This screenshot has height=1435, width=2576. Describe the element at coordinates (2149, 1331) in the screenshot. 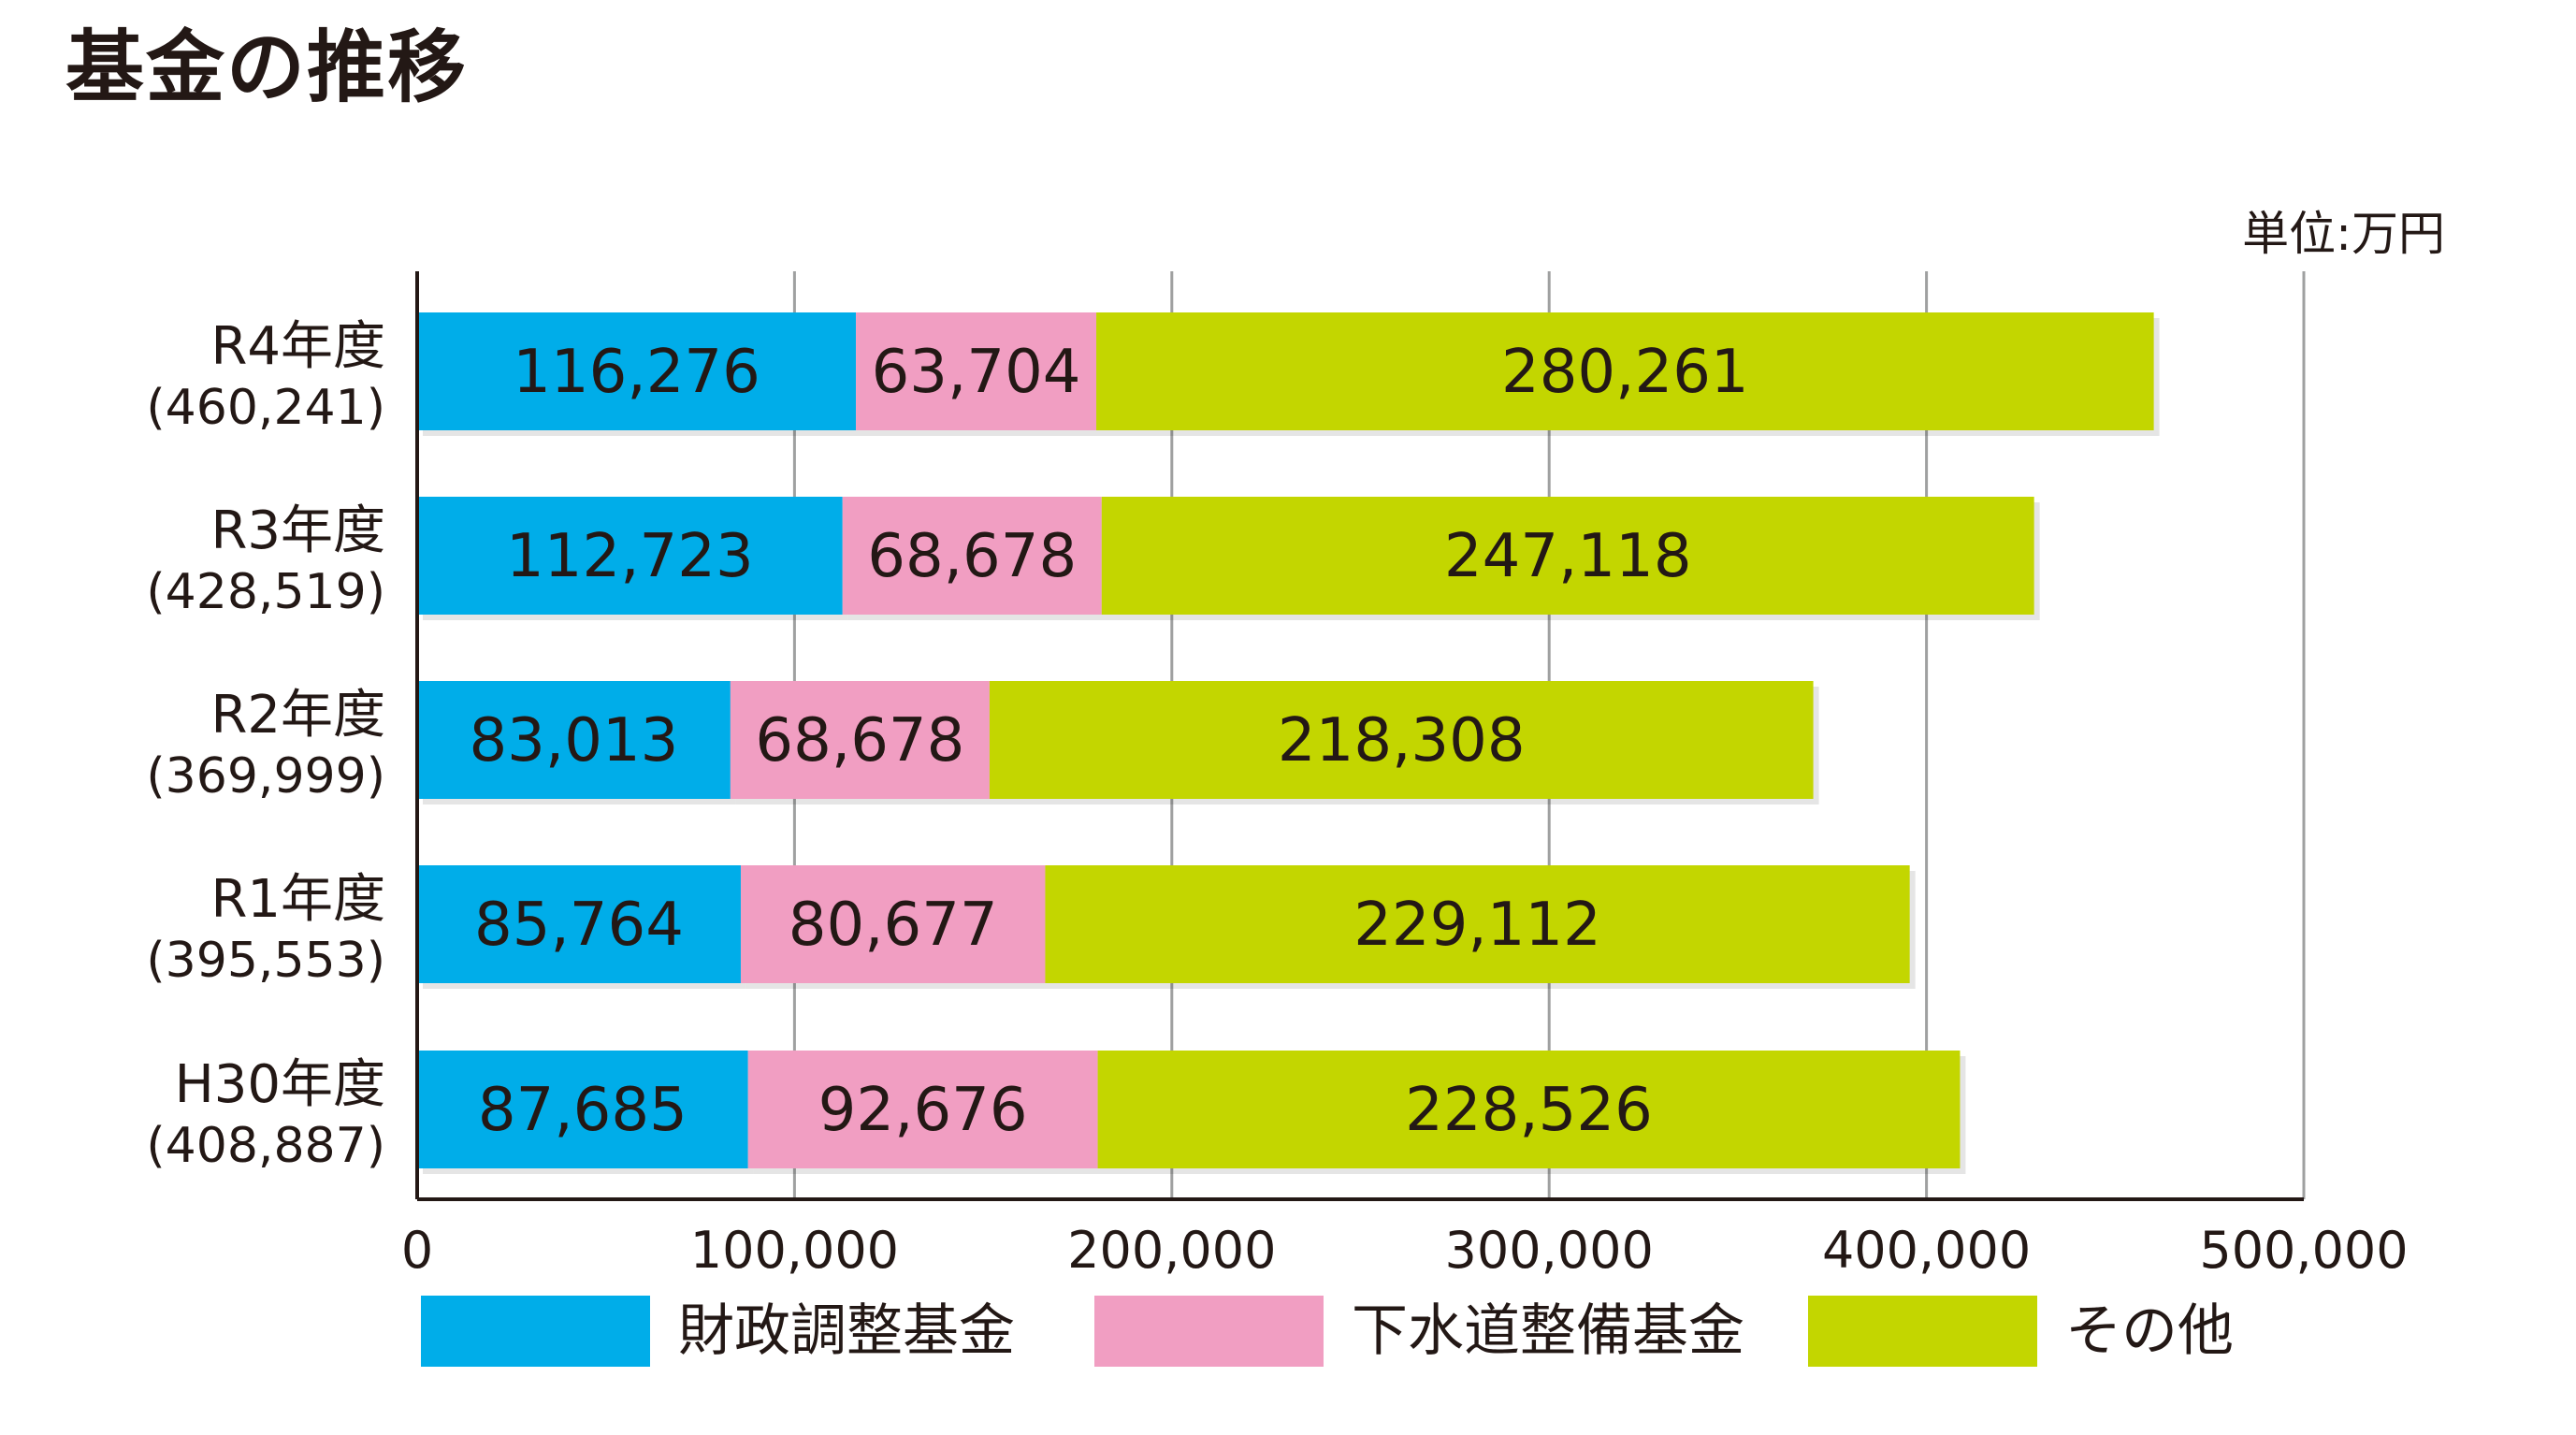

I see `legend-label: その他` at that location.